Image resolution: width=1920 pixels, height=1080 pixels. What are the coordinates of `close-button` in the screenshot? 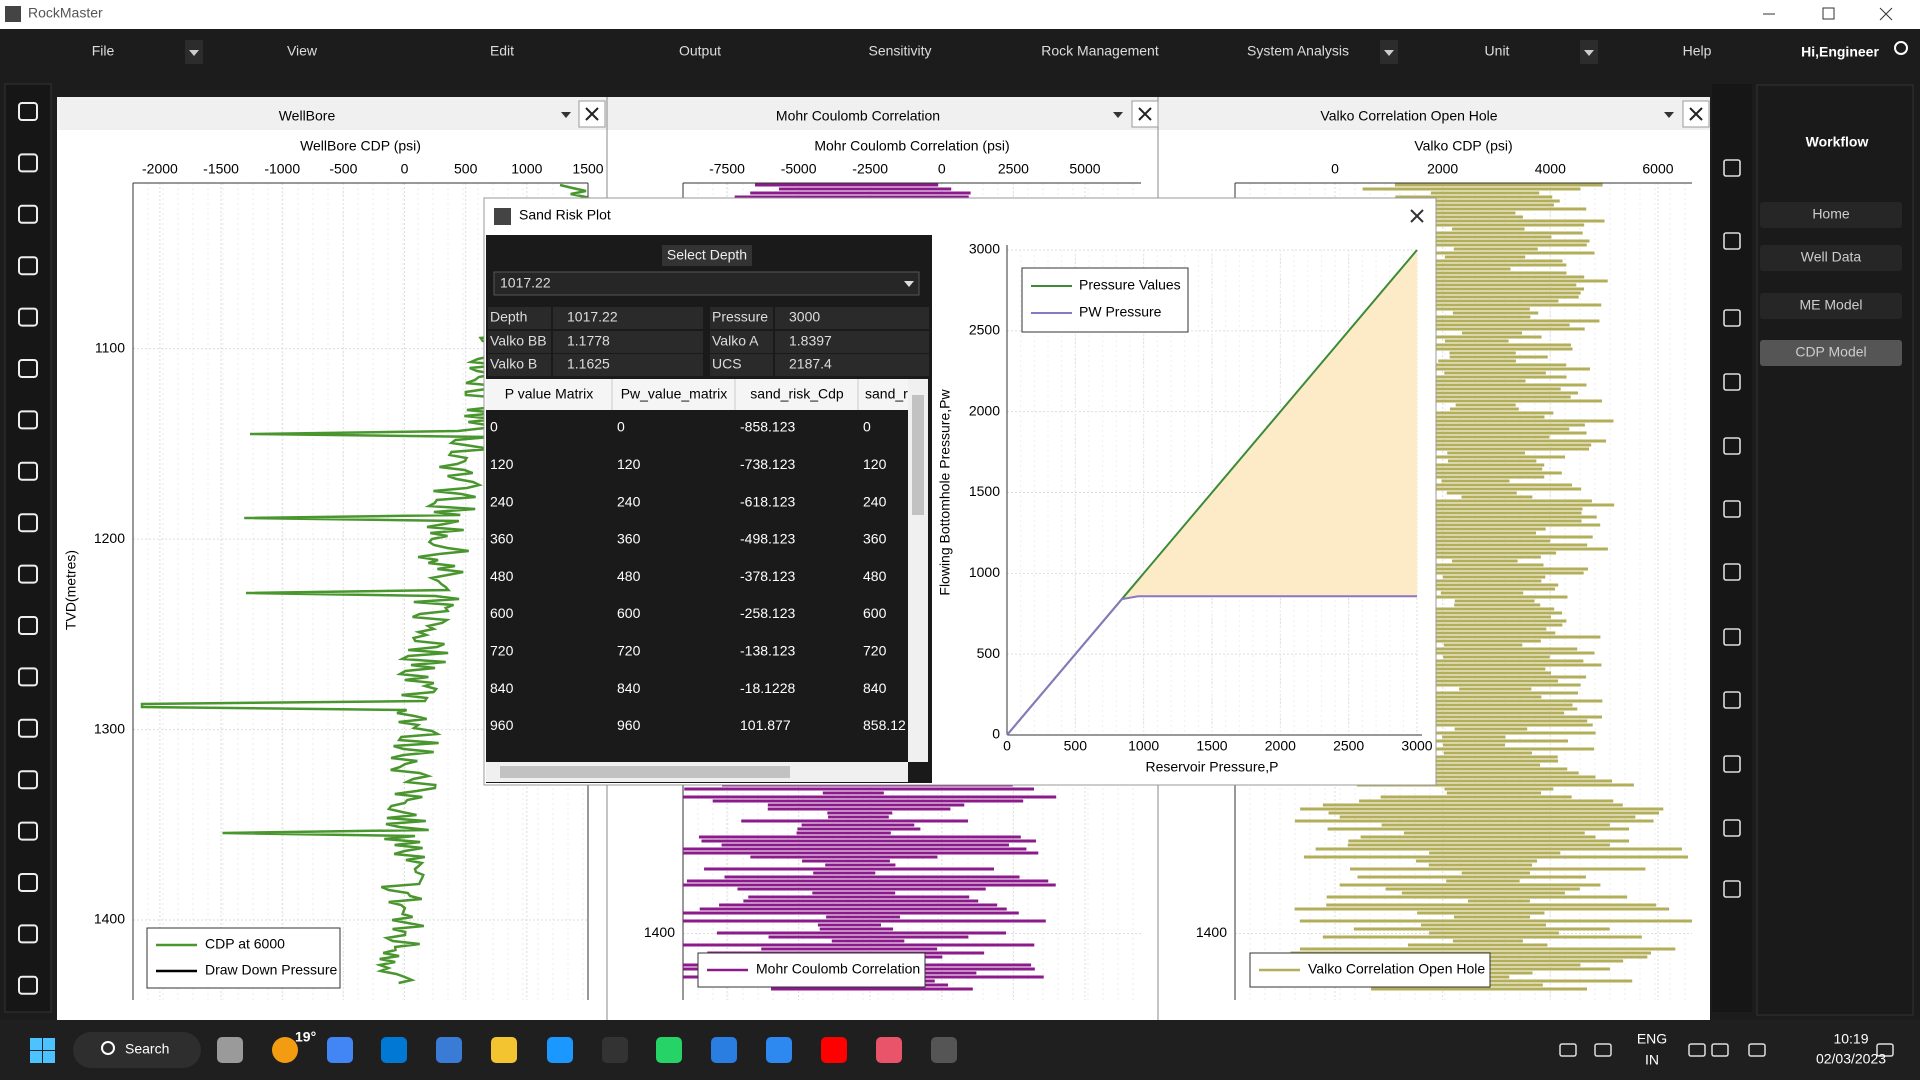 It's located at (1886, 14).